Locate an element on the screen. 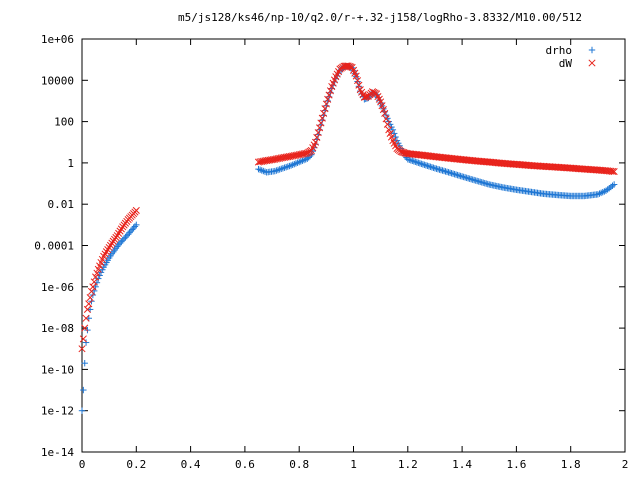 The width and height of the screenshot is (640, 480). y-tick-label: 100 is located at coordinates (64, 122).